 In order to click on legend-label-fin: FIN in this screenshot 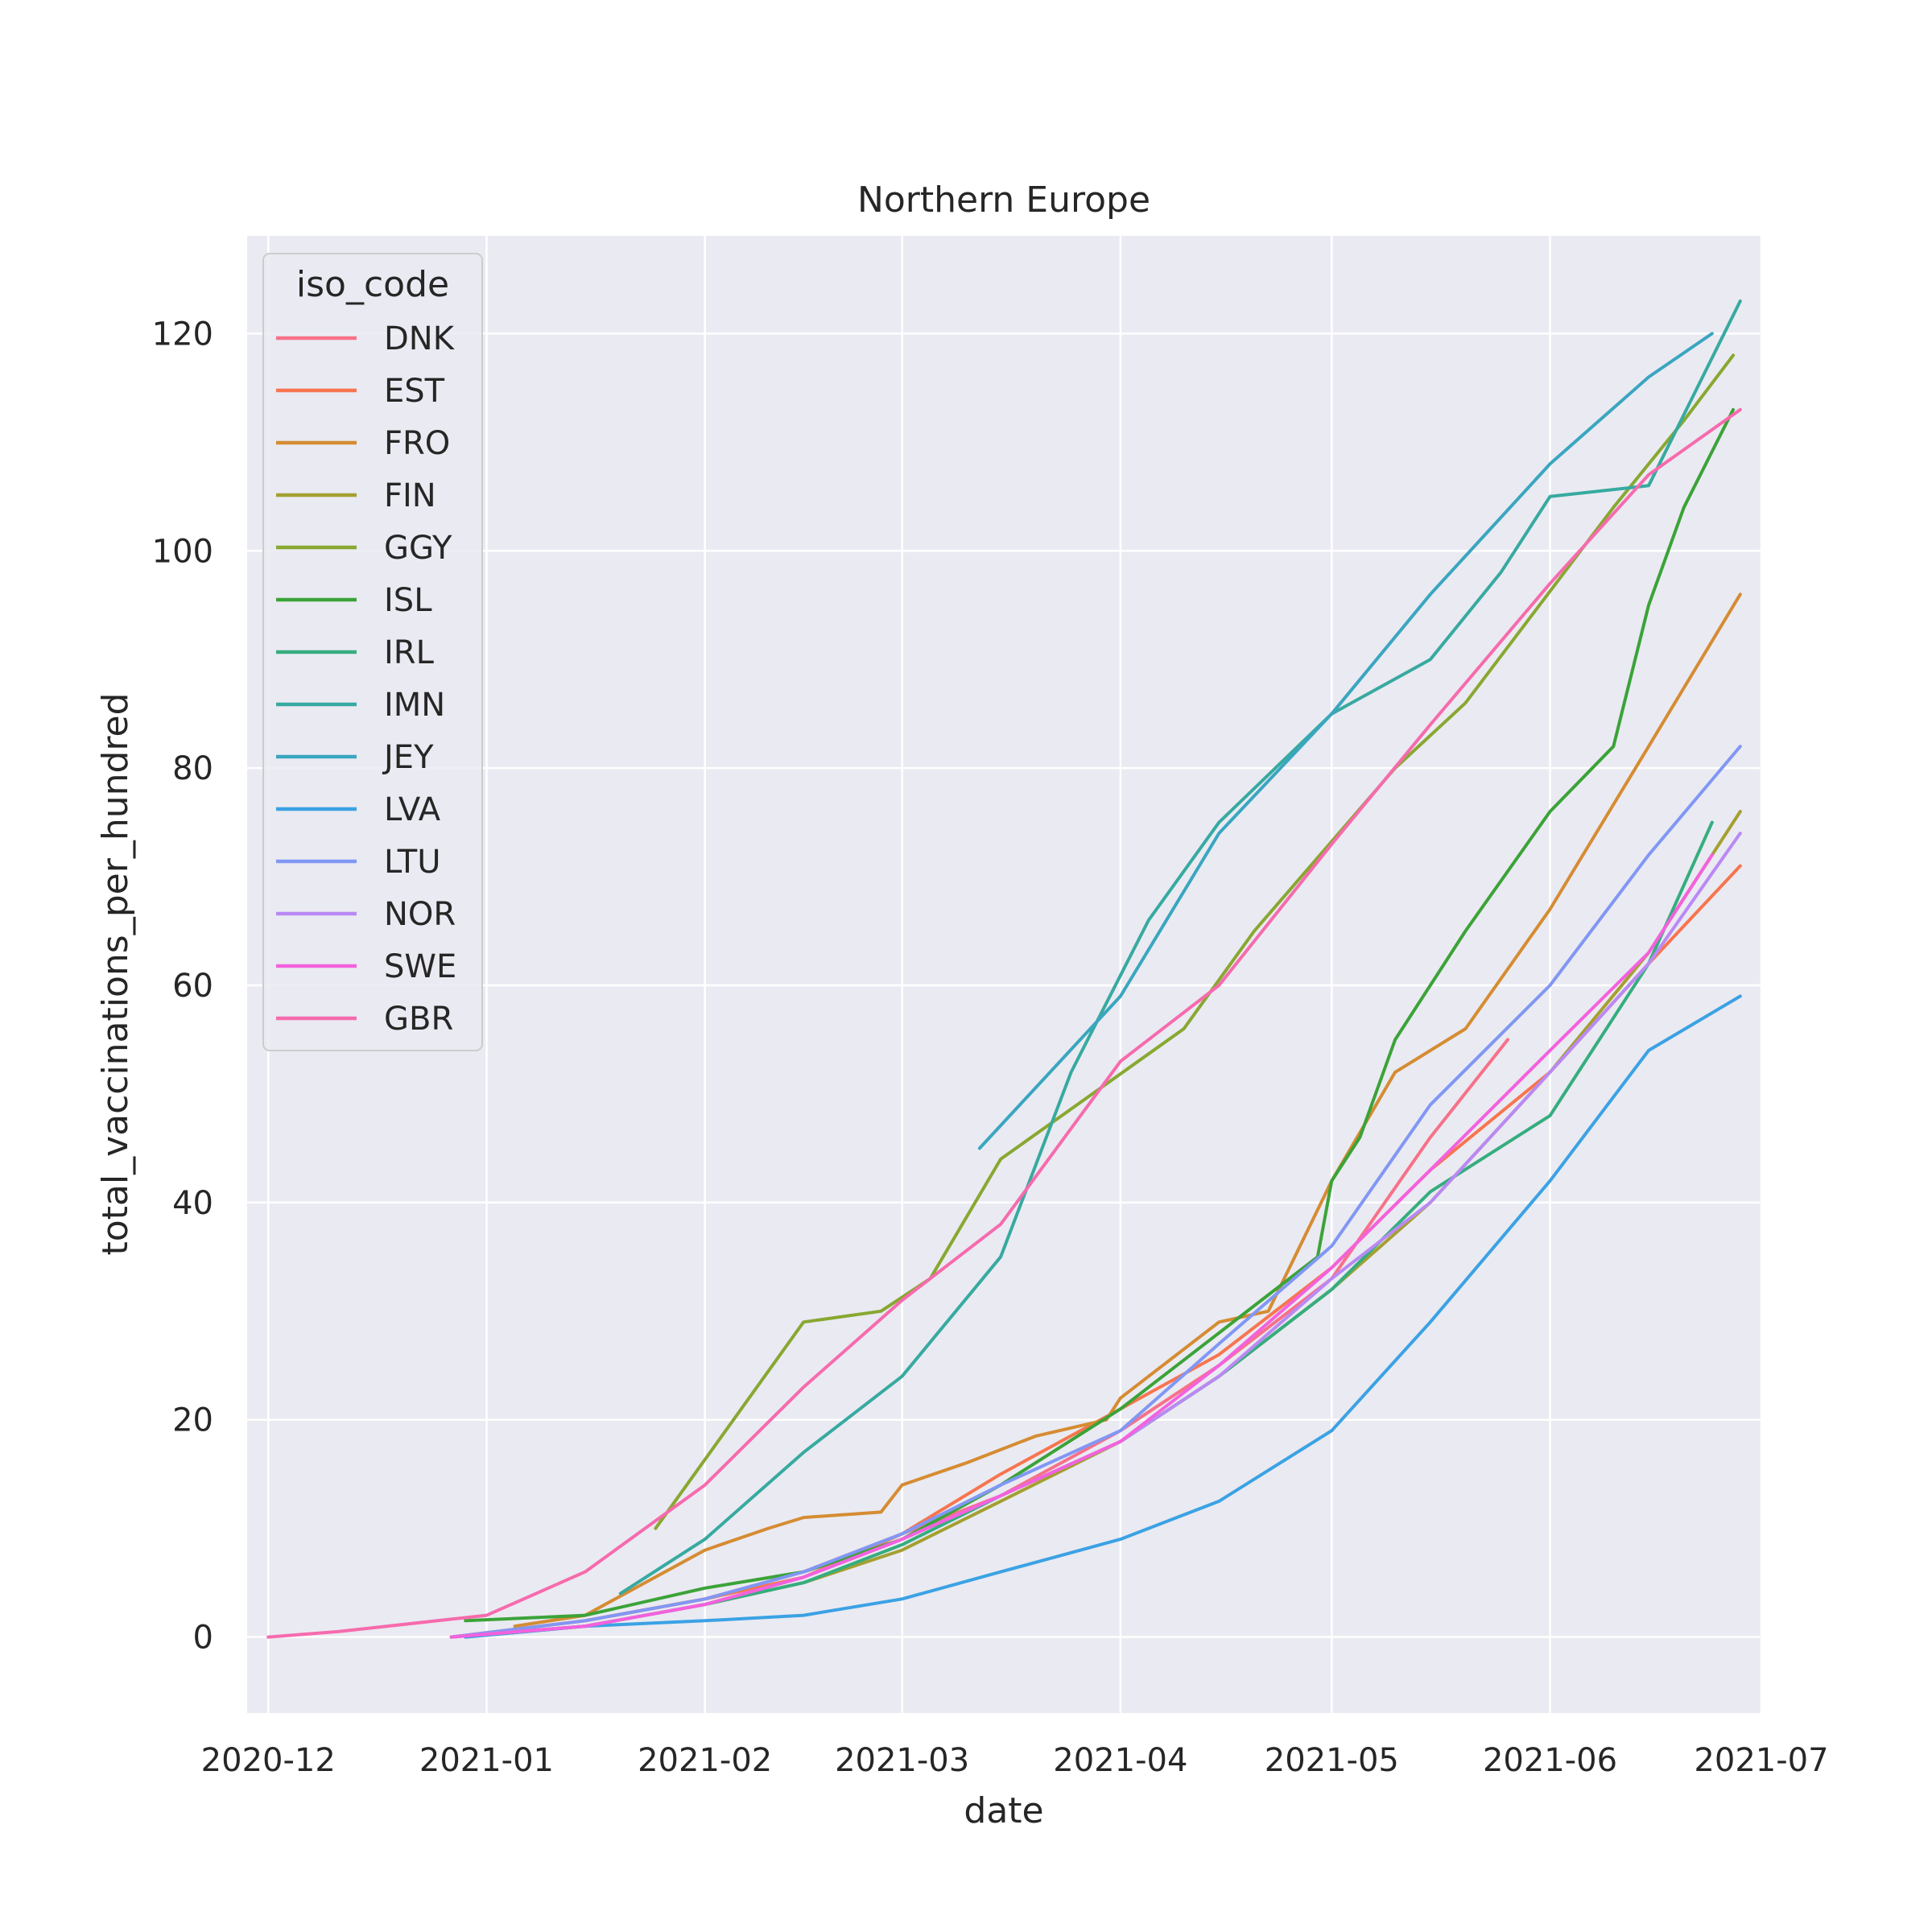, I will do `click(410, 495)`.